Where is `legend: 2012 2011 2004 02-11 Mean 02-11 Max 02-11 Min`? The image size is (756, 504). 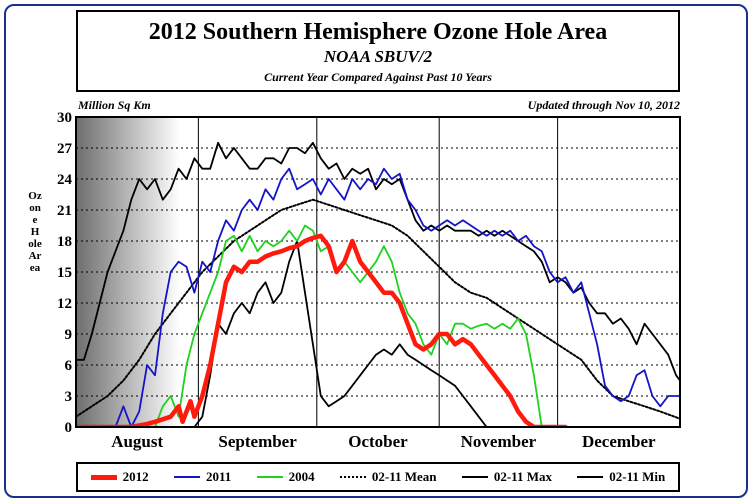 legend: 2012 2011 2004 02-11 Mean 02-11 Max 02-11 Min is located at coordinates (378, 477).